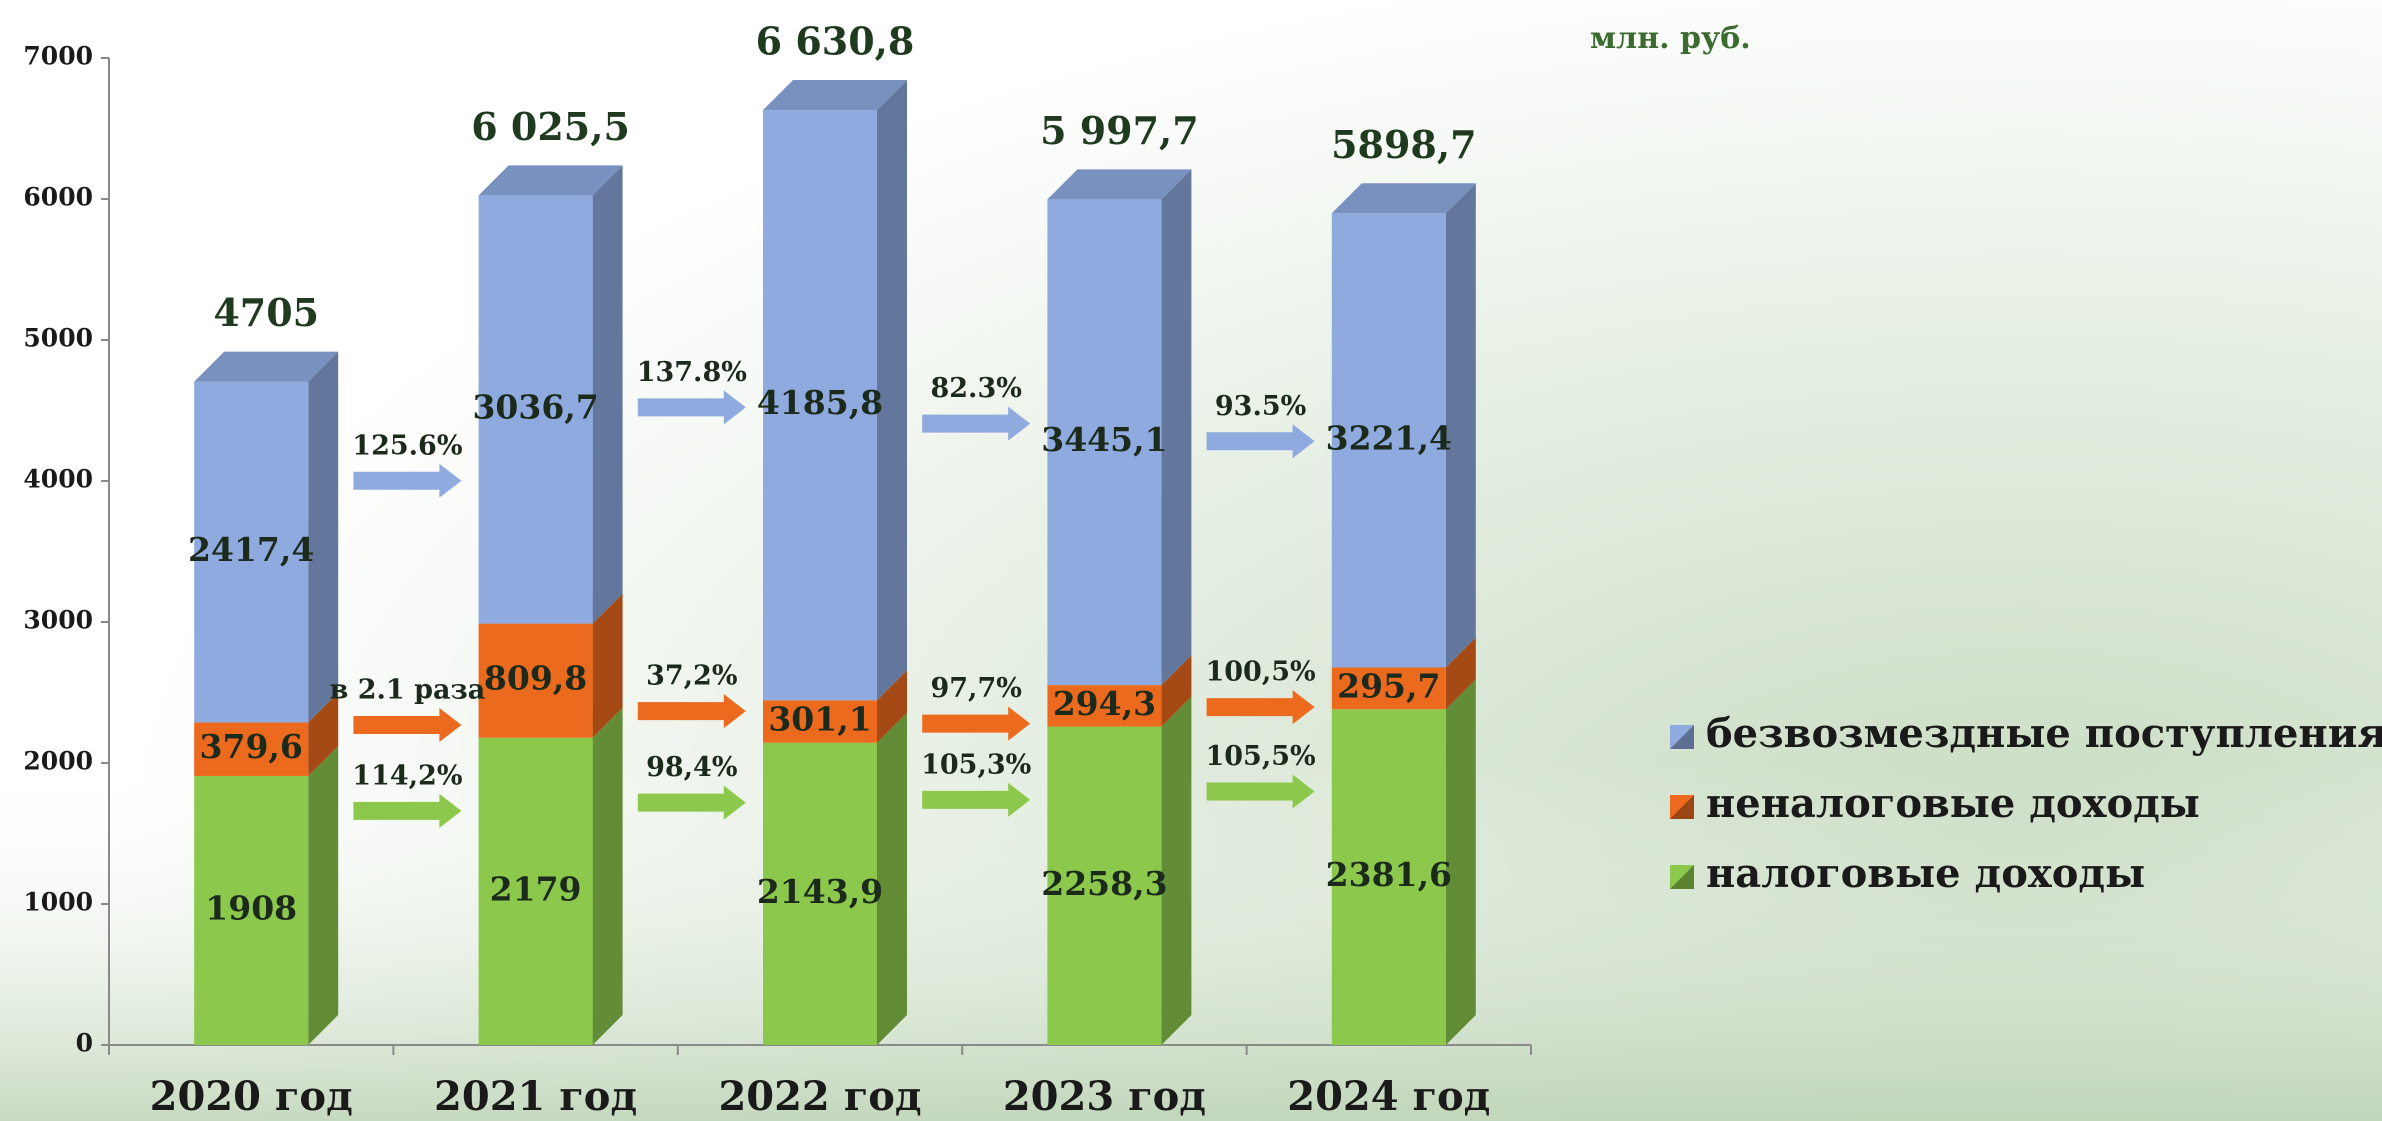 The height and width of the screenshot is (1121, 2382). What do you see at coordinates (407, 445) in the screenshot?
I see `growth-label: 125.6%` at bounding box center [407, 445].